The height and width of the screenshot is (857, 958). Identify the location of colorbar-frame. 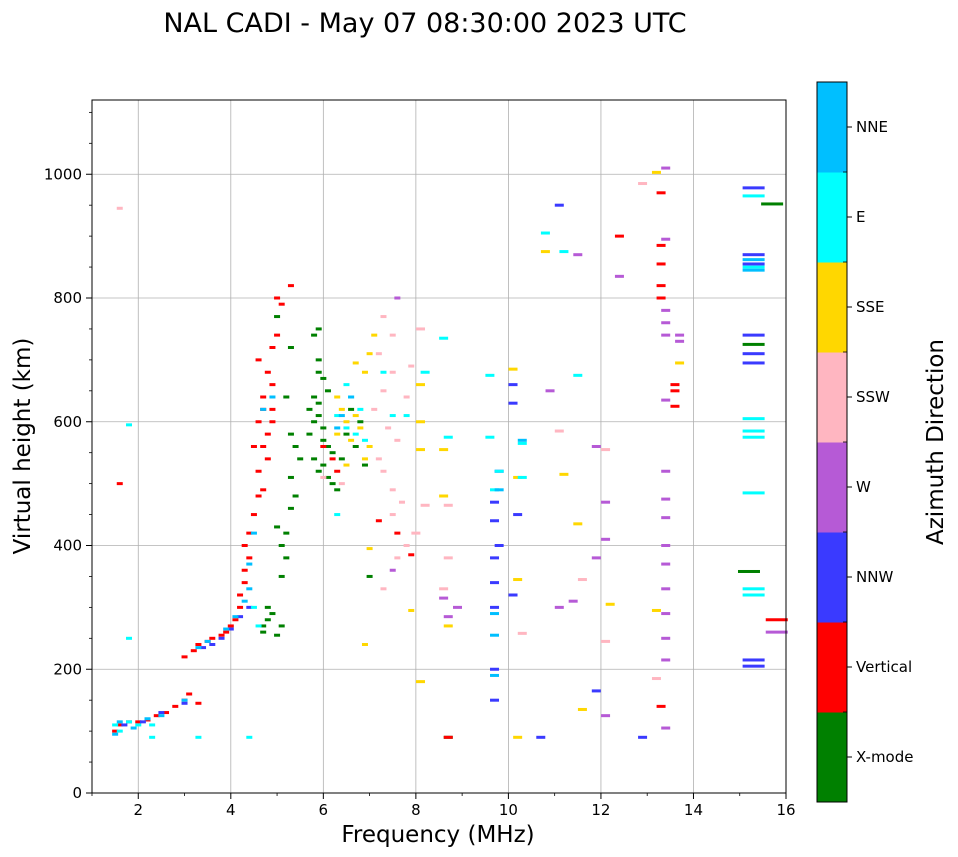
(832, 442).